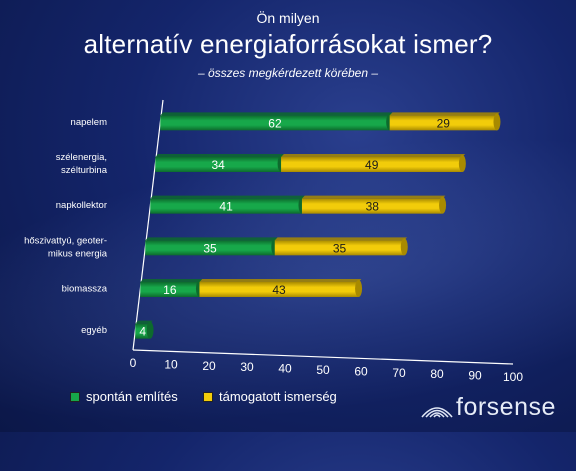 The height and width of the screenshot is (471, 576). I want to click on legend-swatch-green, so click(75, 396).